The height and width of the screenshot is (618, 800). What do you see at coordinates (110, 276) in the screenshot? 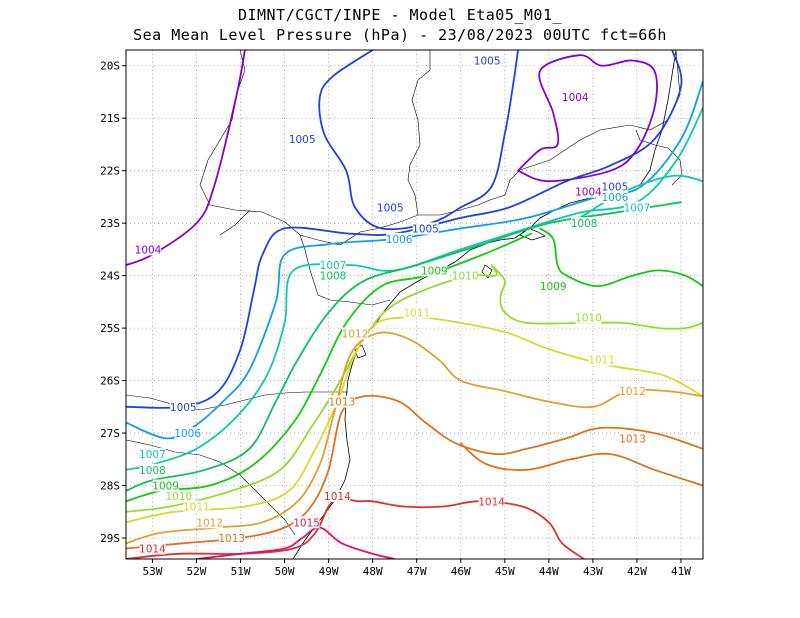
I see `lat-tick-label: 24S` at bounding box center [110, 276].